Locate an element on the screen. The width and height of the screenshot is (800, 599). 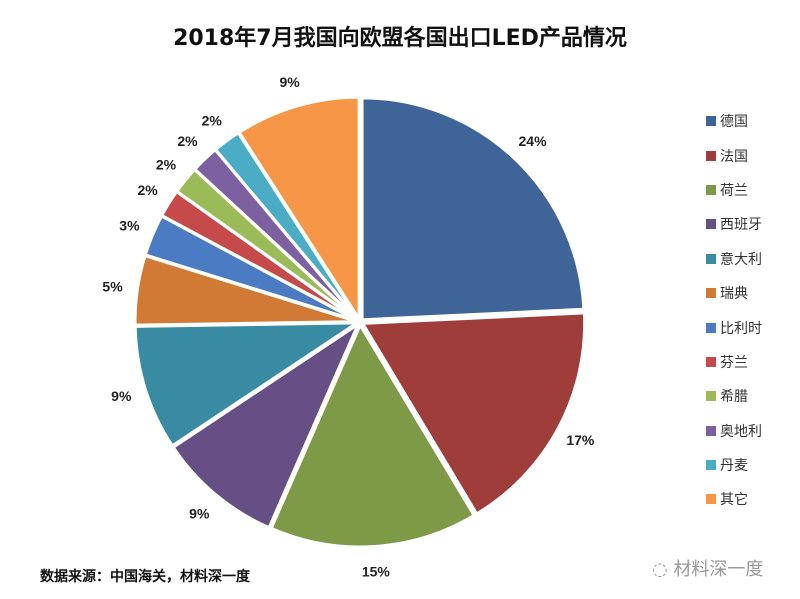
legend-label: 丹麦 is located at coordinates (734, 466).